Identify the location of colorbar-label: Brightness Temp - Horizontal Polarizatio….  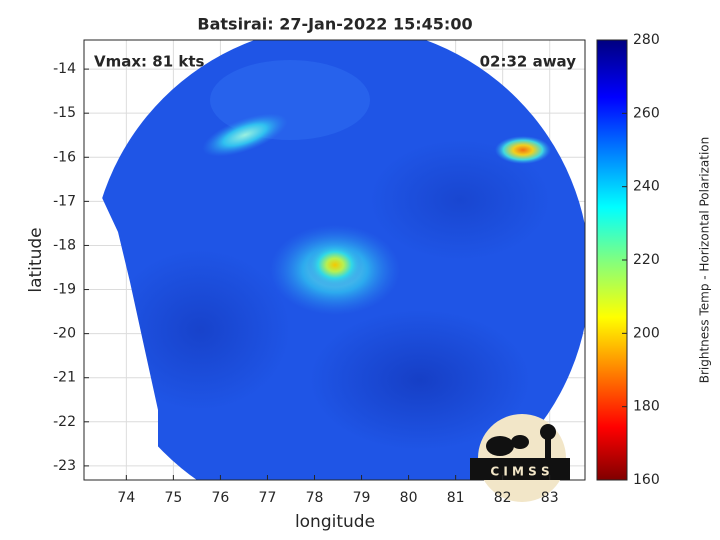
(705, 260).